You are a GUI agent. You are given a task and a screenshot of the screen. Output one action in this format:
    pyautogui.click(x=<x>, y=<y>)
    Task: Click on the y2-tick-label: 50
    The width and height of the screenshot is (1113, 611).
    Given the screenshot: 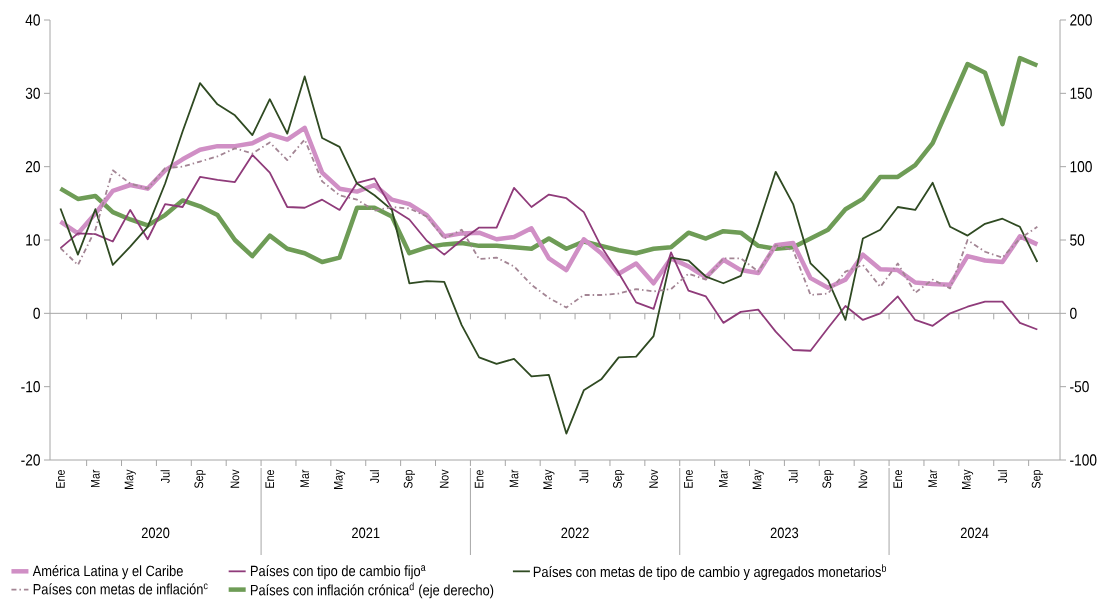 What is the action you would take?
    pyautogui.click(x=1077, y=240)
    